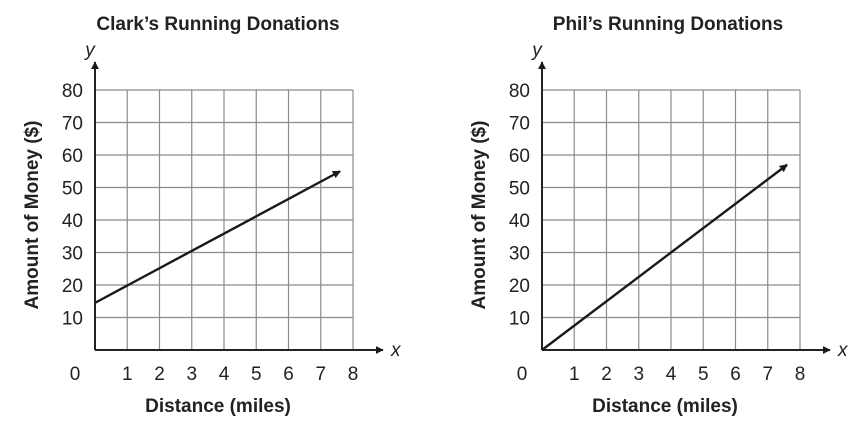  I want to click on chart-title: Phil’s Running Donations, so click(668, 24).